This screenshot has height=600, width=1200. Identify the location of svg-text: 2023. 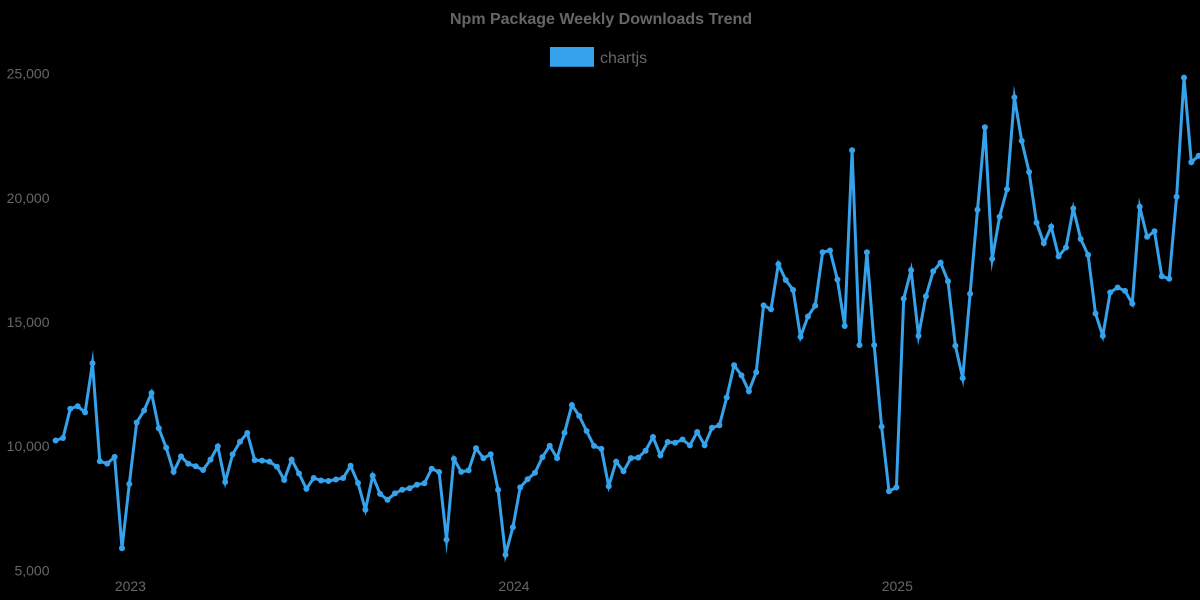
(130, 586).